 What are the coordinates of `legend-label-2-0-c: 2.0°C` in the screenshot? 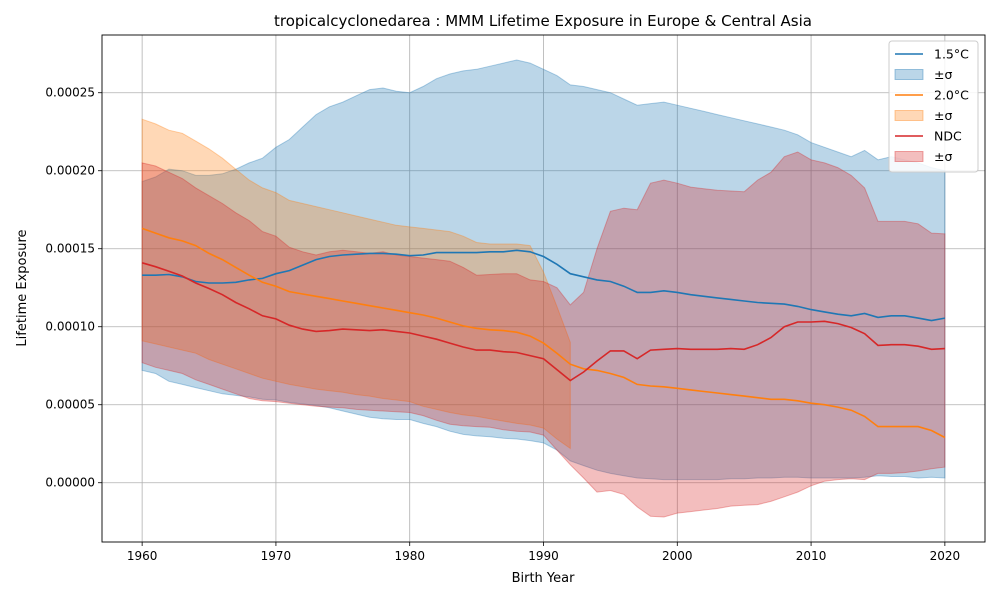 It's located at (951, 95).